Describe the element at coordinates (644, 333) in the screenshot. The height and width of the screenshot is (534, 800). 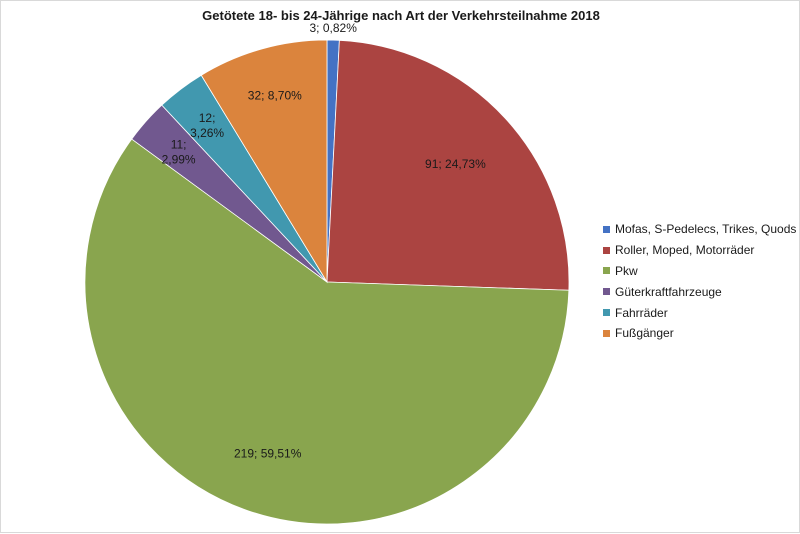
I see `legend-label: Fußgänger` at that location.